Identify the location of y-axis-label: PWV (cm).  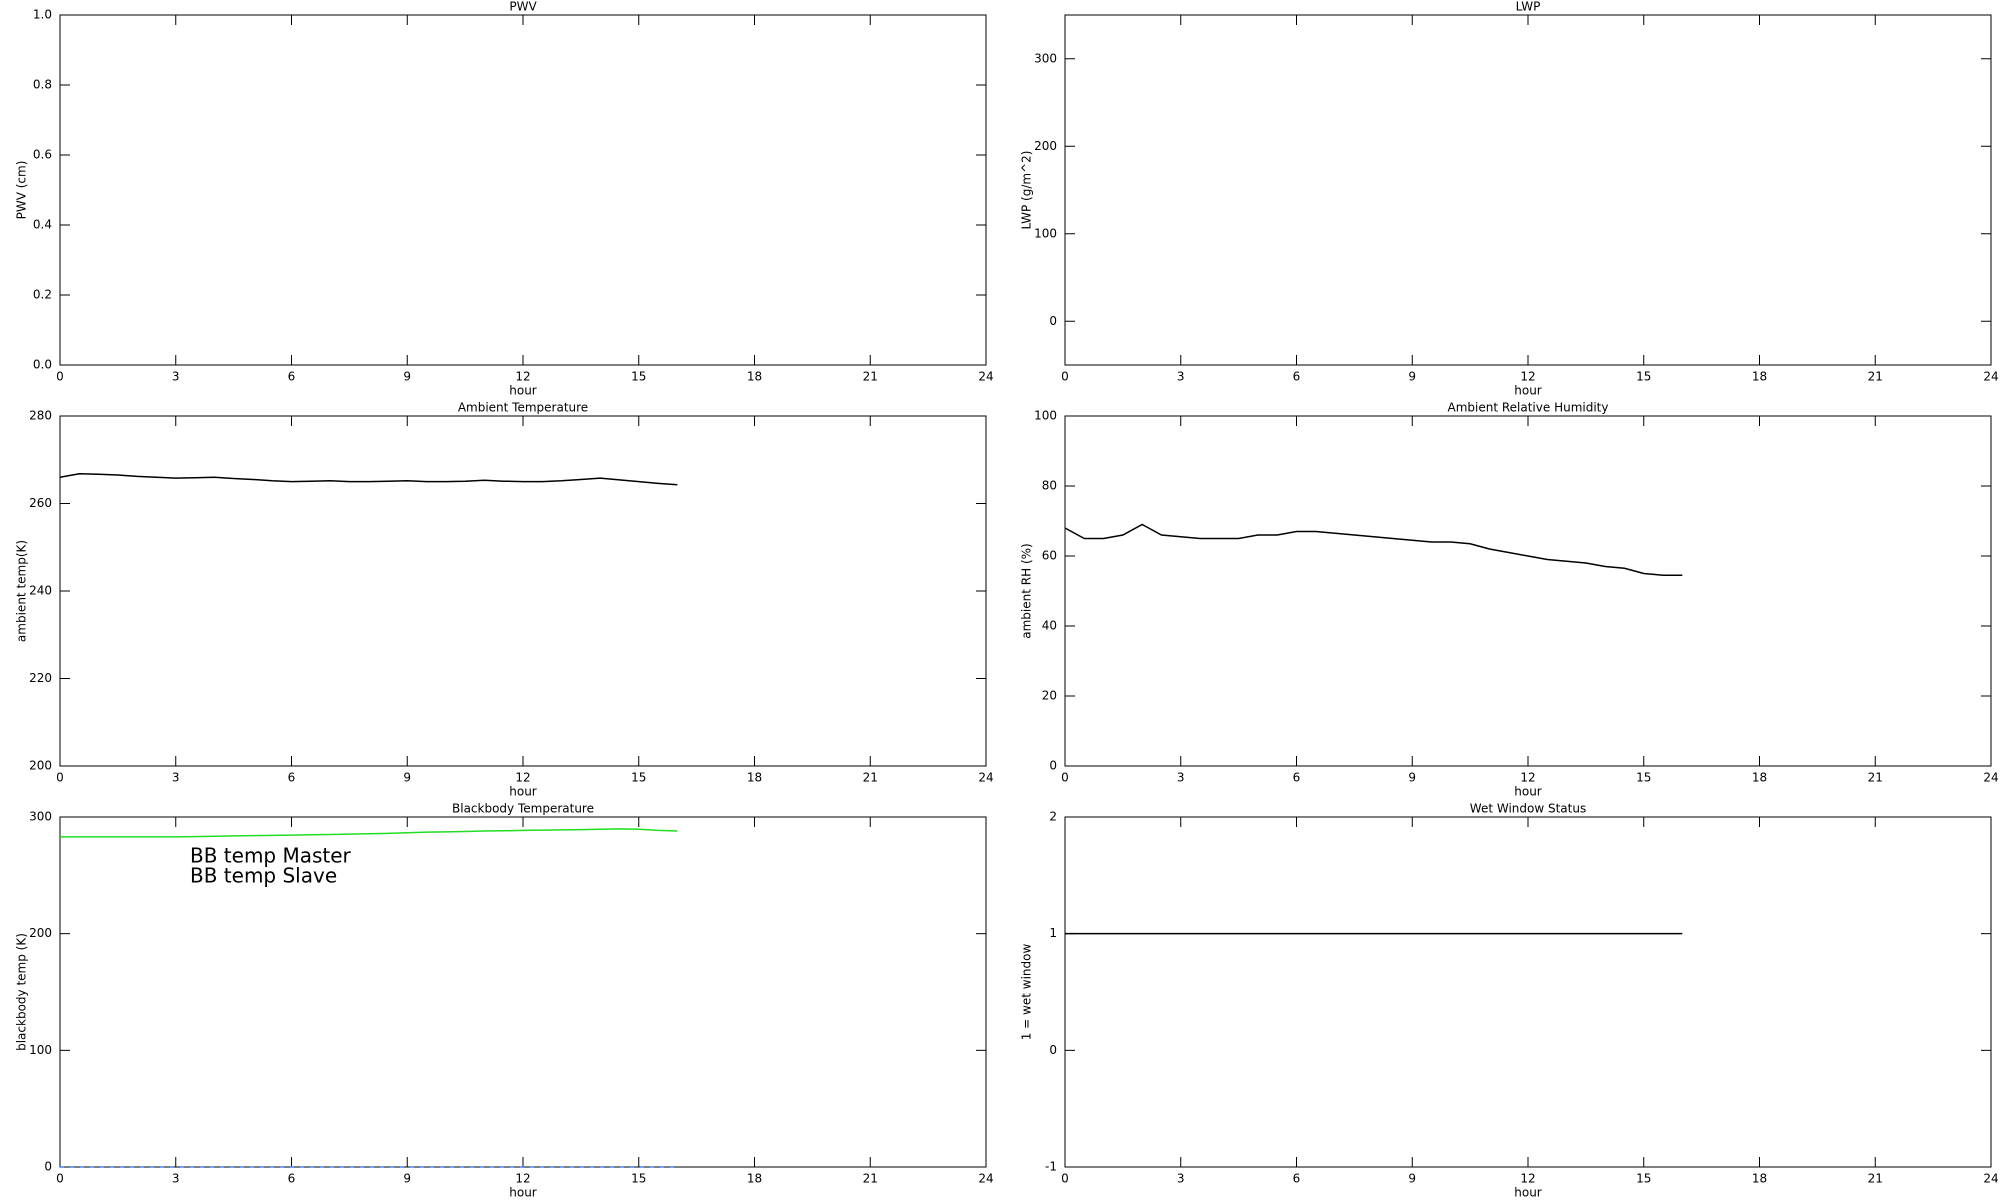
(22, 190).